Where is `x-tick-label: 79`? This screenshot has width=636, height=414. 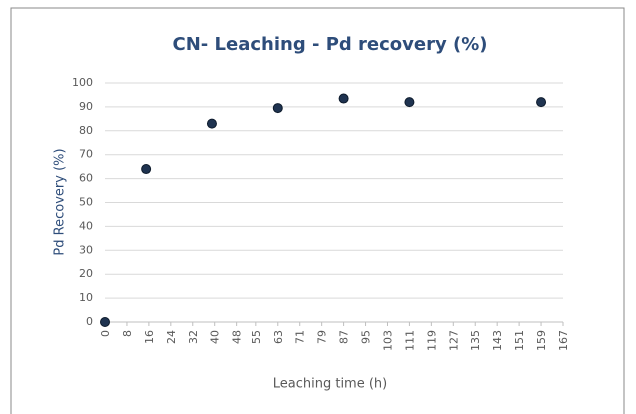 x-tick-label: 79 is located at coordinates (322, 337).